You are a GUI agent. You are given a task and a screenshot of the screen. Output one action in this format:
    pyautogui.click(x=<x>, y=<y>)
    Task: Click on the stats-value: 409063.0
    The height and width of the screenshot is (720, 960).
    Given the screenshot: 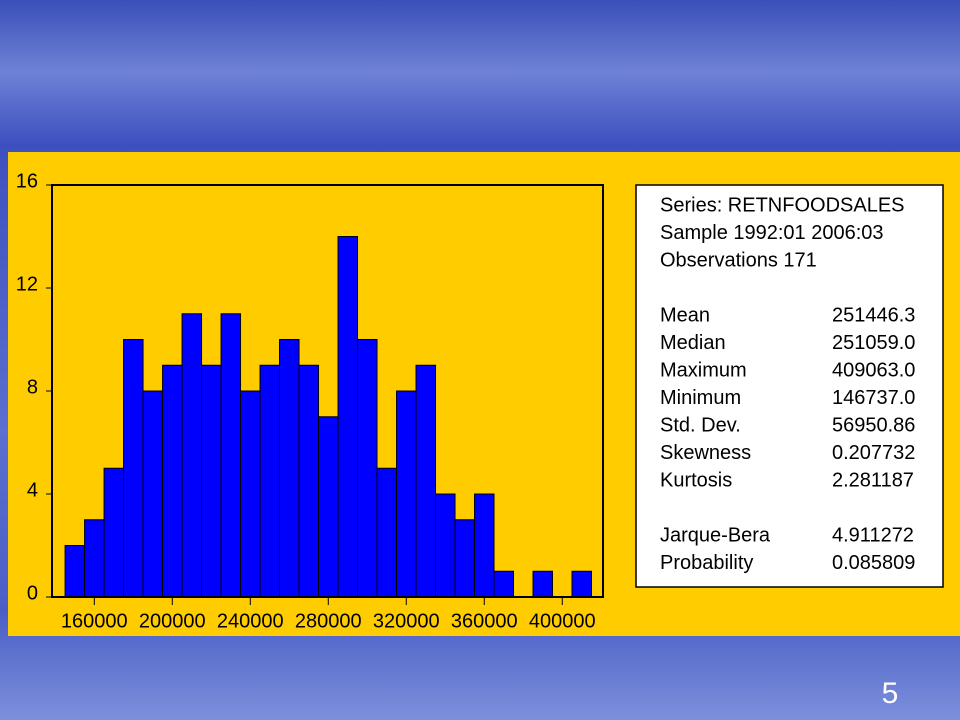 What is the action you would take?
    pyautogui.click(x=873, y=370)
    